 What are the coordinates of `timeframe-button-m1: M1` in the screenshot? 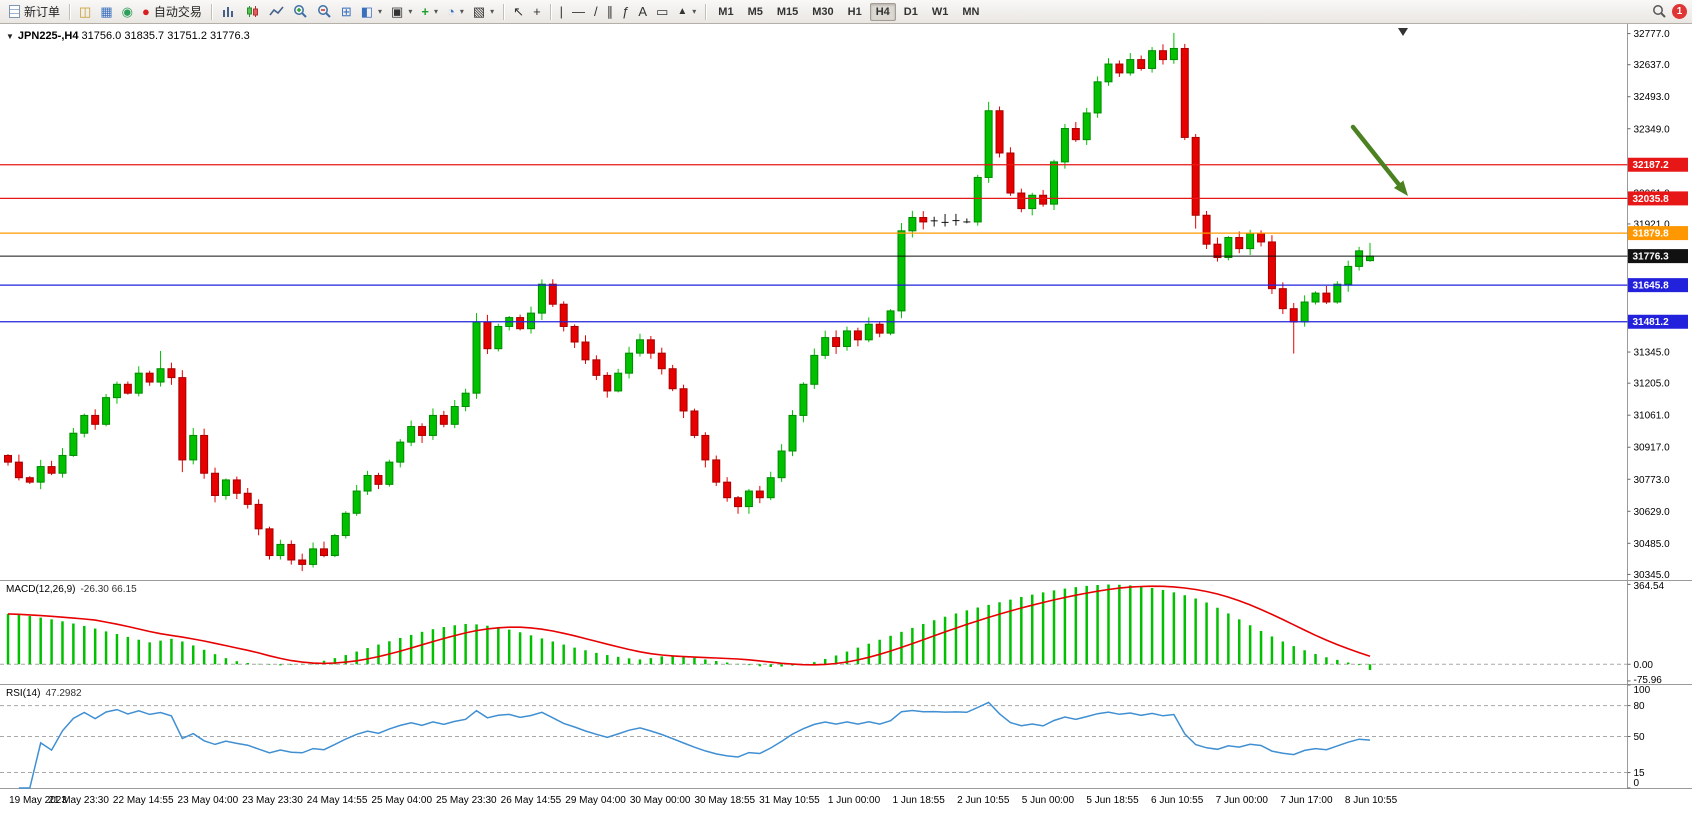 It's located at (725, 12).